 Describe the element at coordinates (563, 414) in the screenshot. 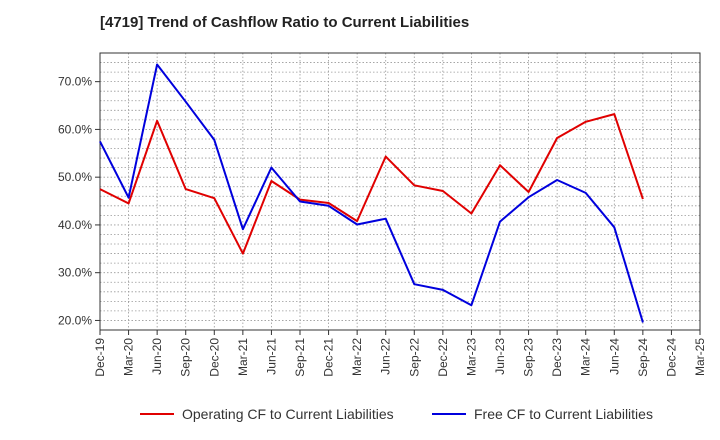

I see `legend-label-2: Free CF to Current Liabilities` at that location.